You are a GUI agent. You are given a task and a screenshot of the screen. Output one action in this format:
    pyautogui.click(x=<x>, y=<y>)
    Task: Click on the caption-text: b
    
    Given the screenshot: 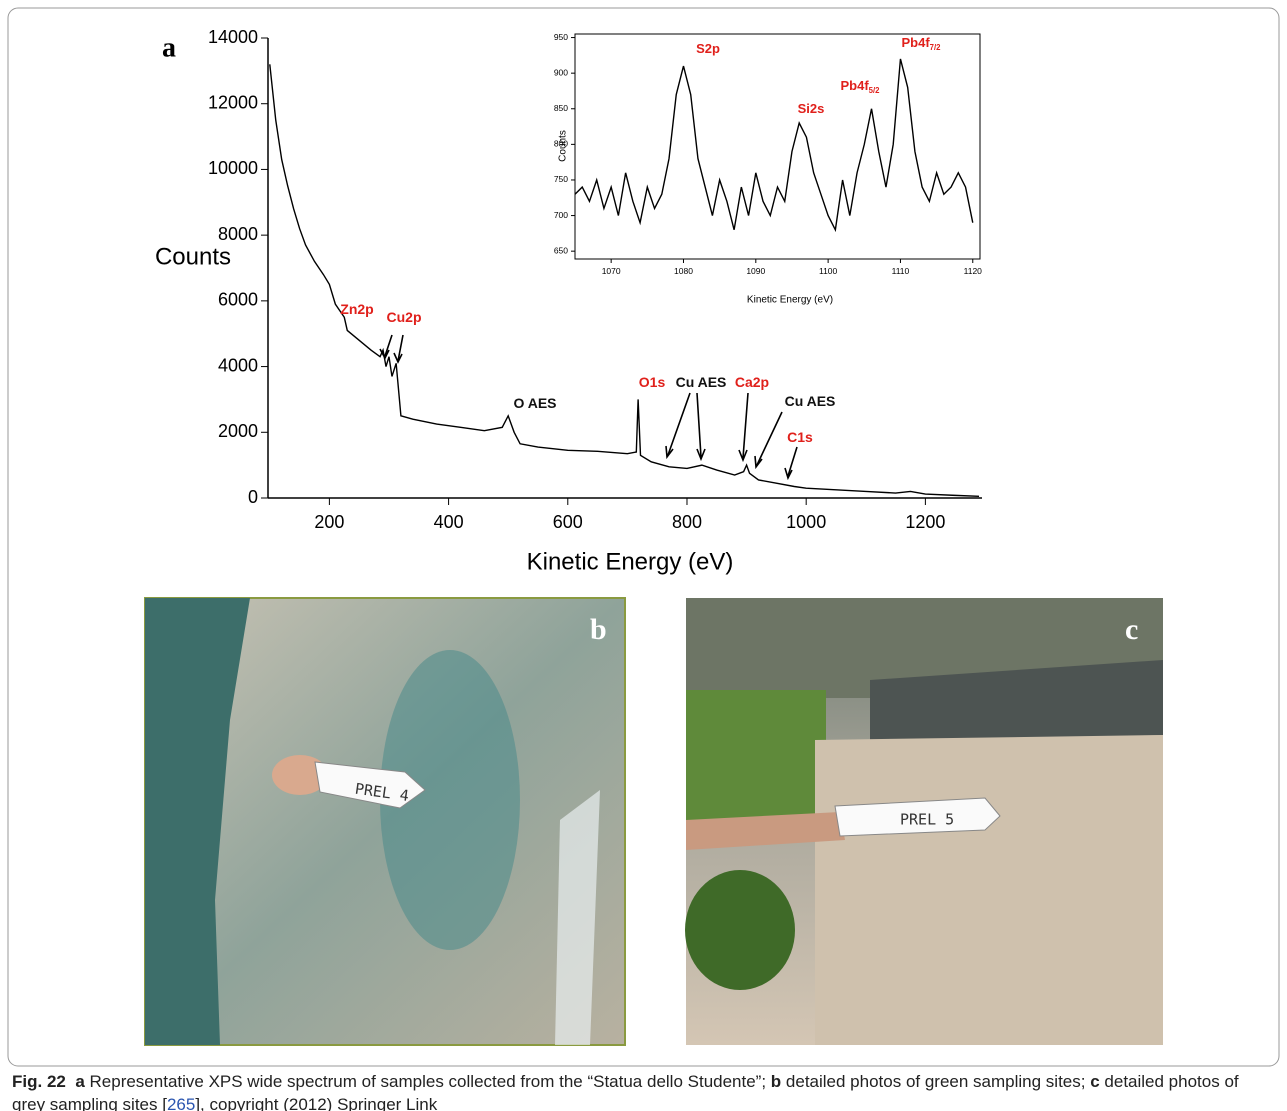 What is the action you would take?
    pyautogui.click(x=776, y=1081)
    